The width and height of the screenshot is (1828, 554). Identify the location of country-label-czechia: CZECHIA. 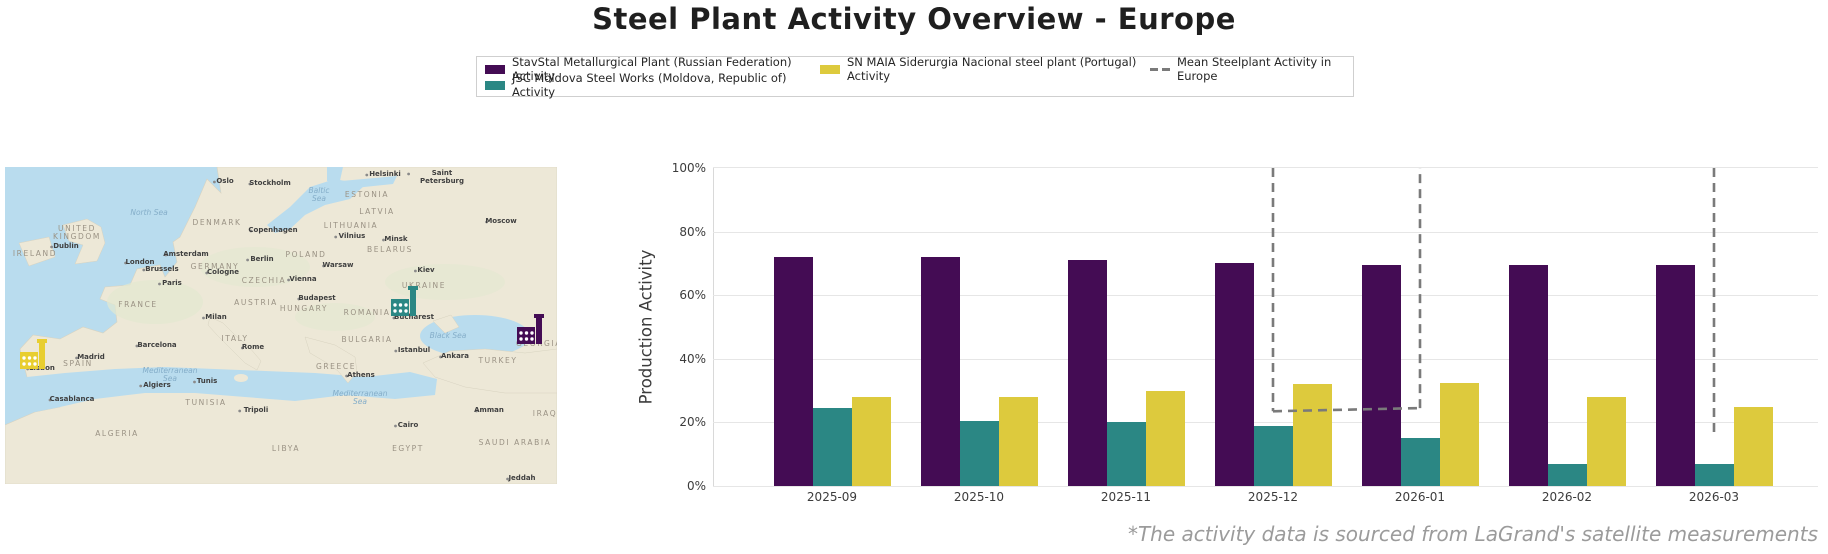
(264, 280).